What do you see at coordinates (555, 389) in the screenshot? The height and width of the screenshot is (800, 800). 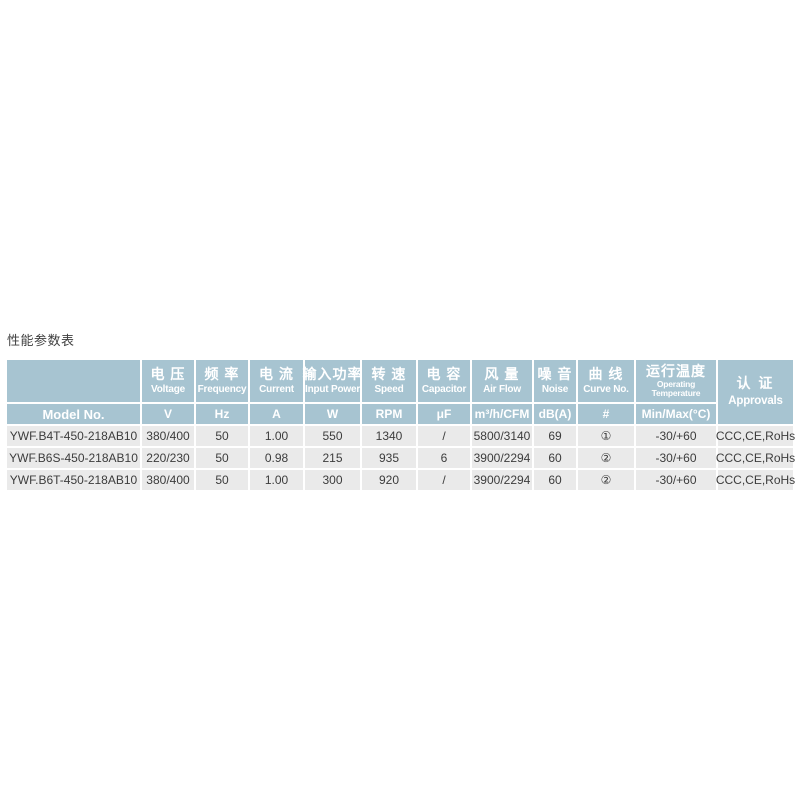 I see `header-noise-en: Noise` at bounding box center [555, 389].